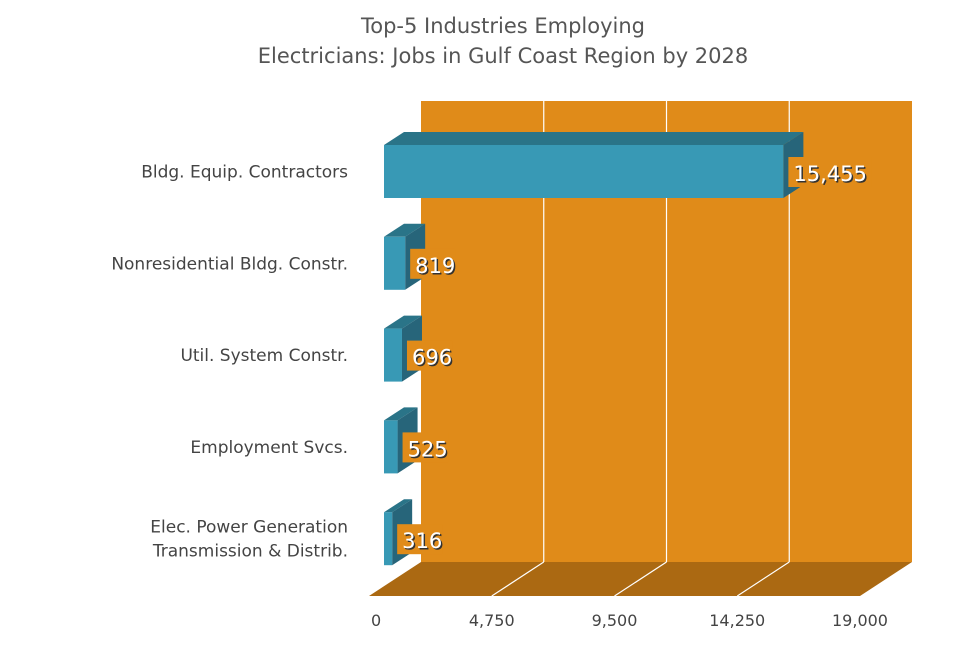  Describe the element at coordinates (250, 552) in the screenshot. I see `category-label: Transmission & Distrib.` at that location.